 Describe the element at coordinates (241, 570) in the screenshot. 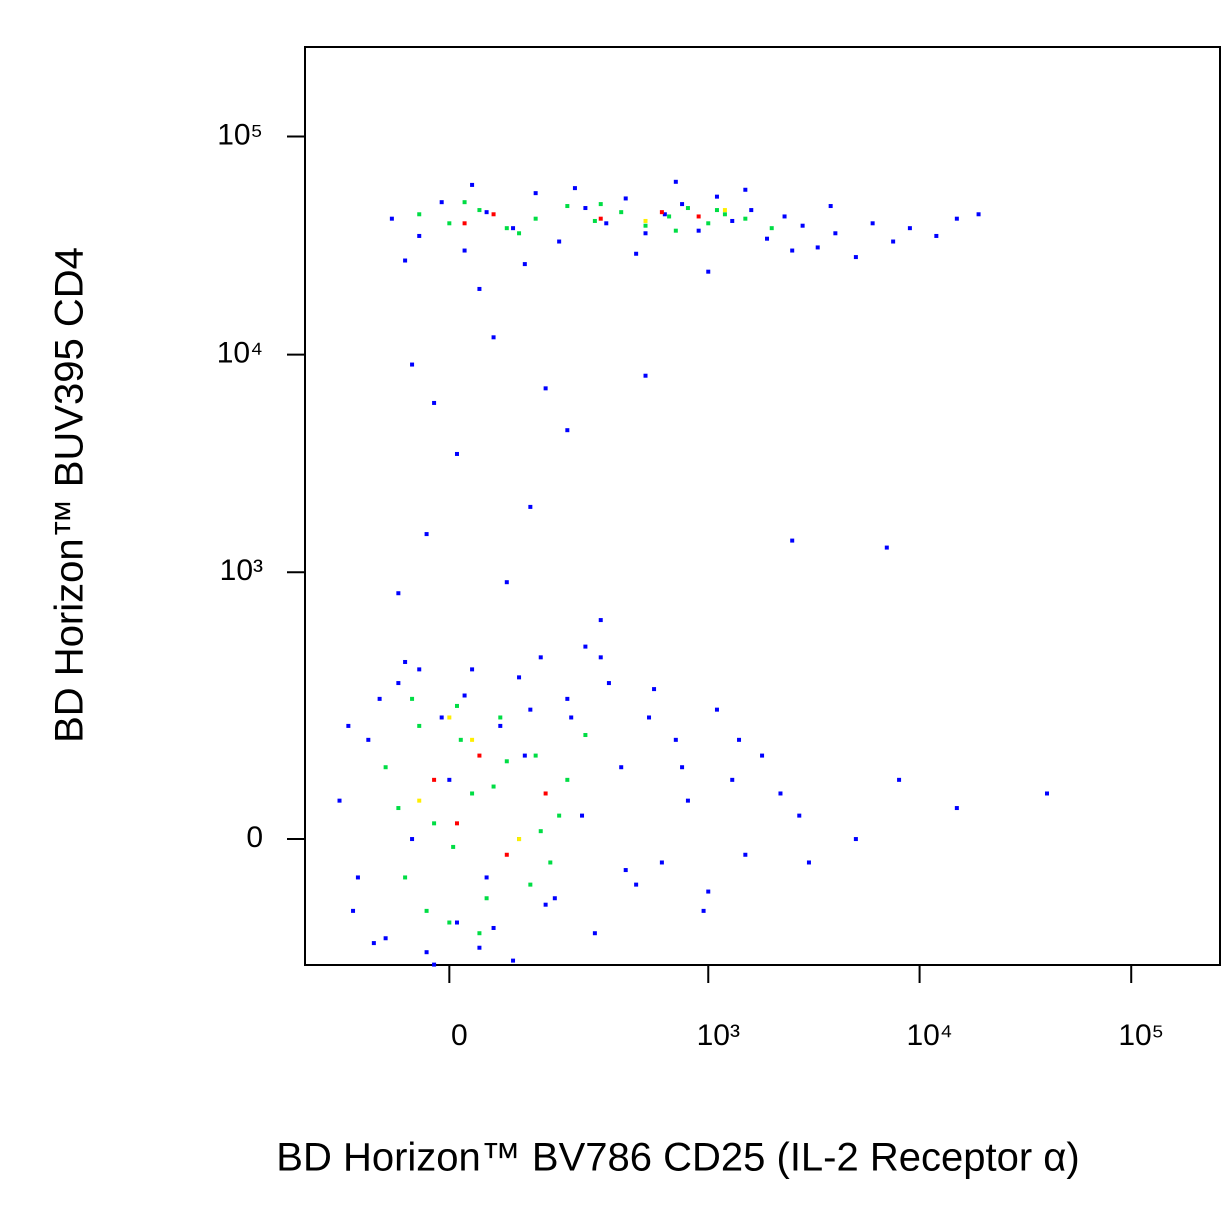

I see `y-tick-label: 10³` at that location.